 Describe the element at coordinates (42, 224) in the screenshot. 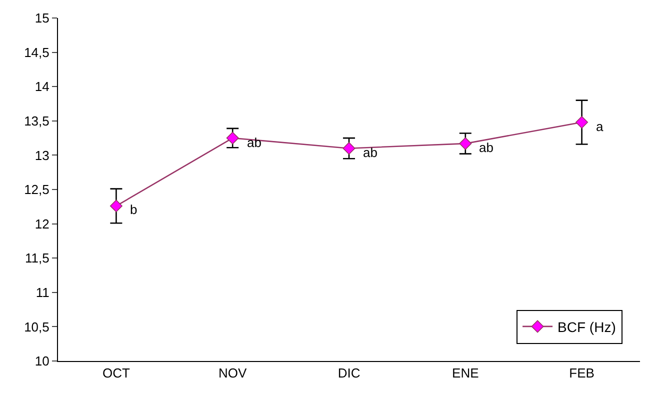

I see `y-tick-label: 12` at that location.